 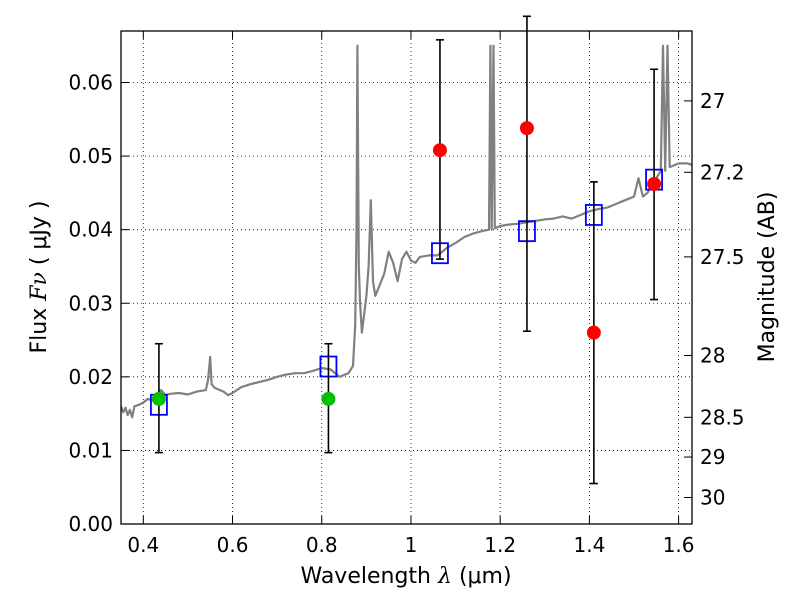 I want to click on y2-tick-label: 29, so click(x=712, y=457).